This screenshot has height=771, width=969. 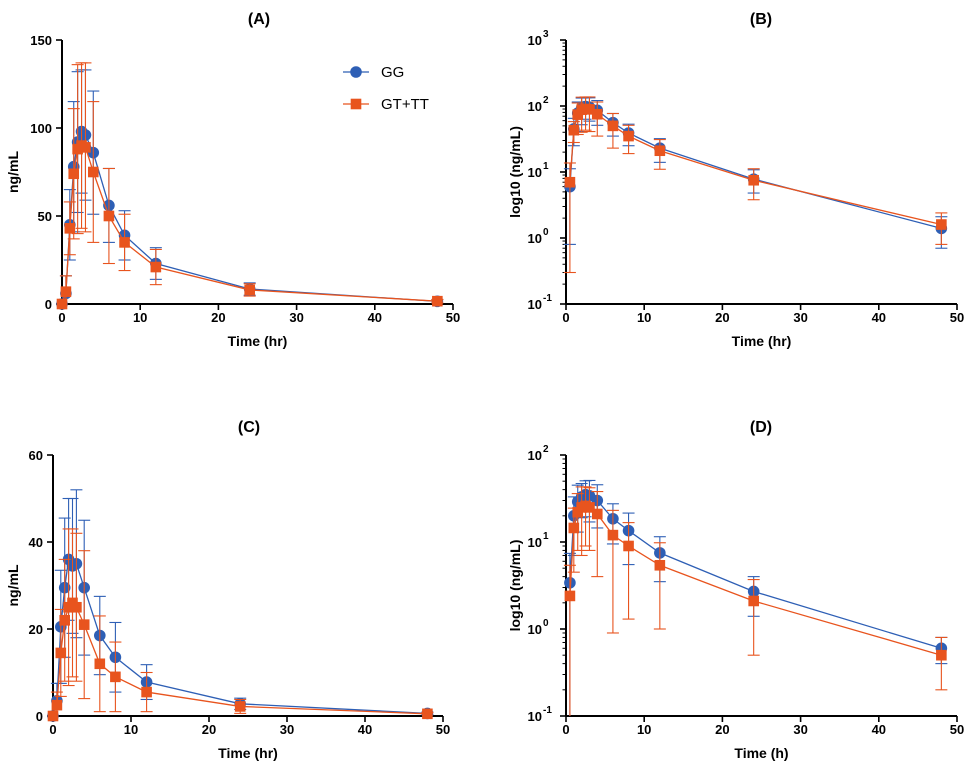 What do you see at coordinates (515, 586) in the screenshot?
I see `y-axis-label: log10 (ng/mL)` at bounding box center [515, 586].